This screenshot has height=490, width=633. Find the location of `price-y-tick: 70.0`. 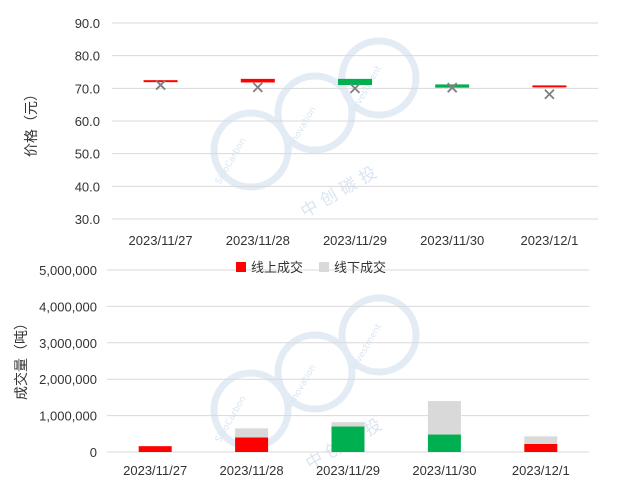

price-y-tick: 70.0 is located at coordinates (87, 88).